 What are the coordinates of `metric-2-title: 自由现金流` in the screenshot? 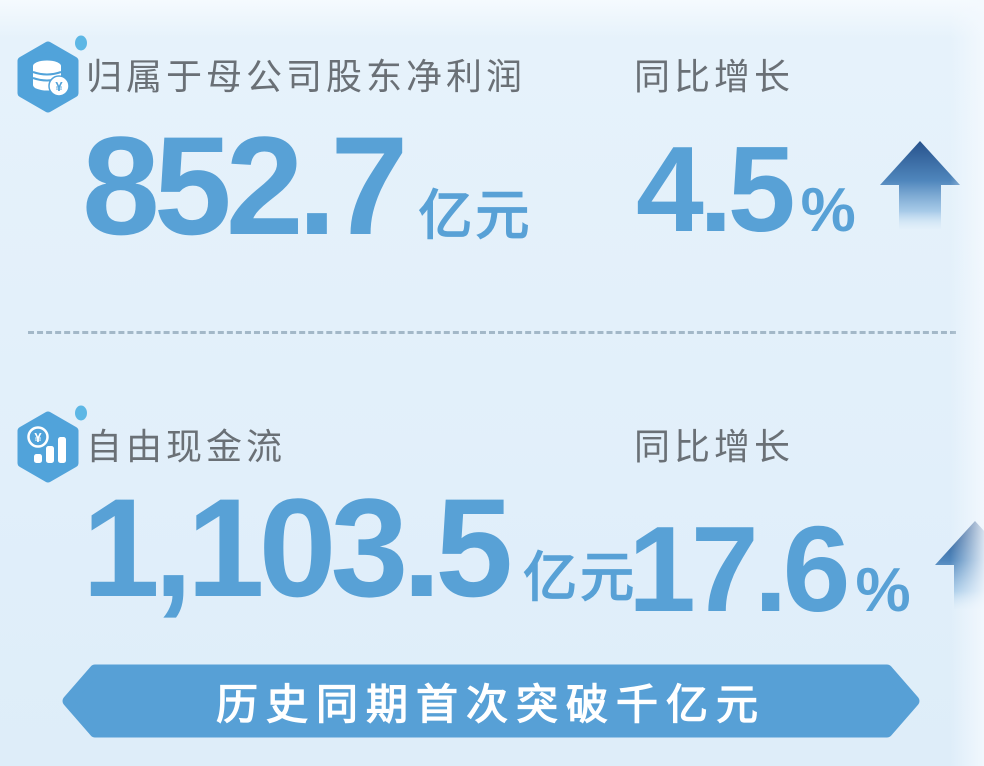 It's located at (186, 446).